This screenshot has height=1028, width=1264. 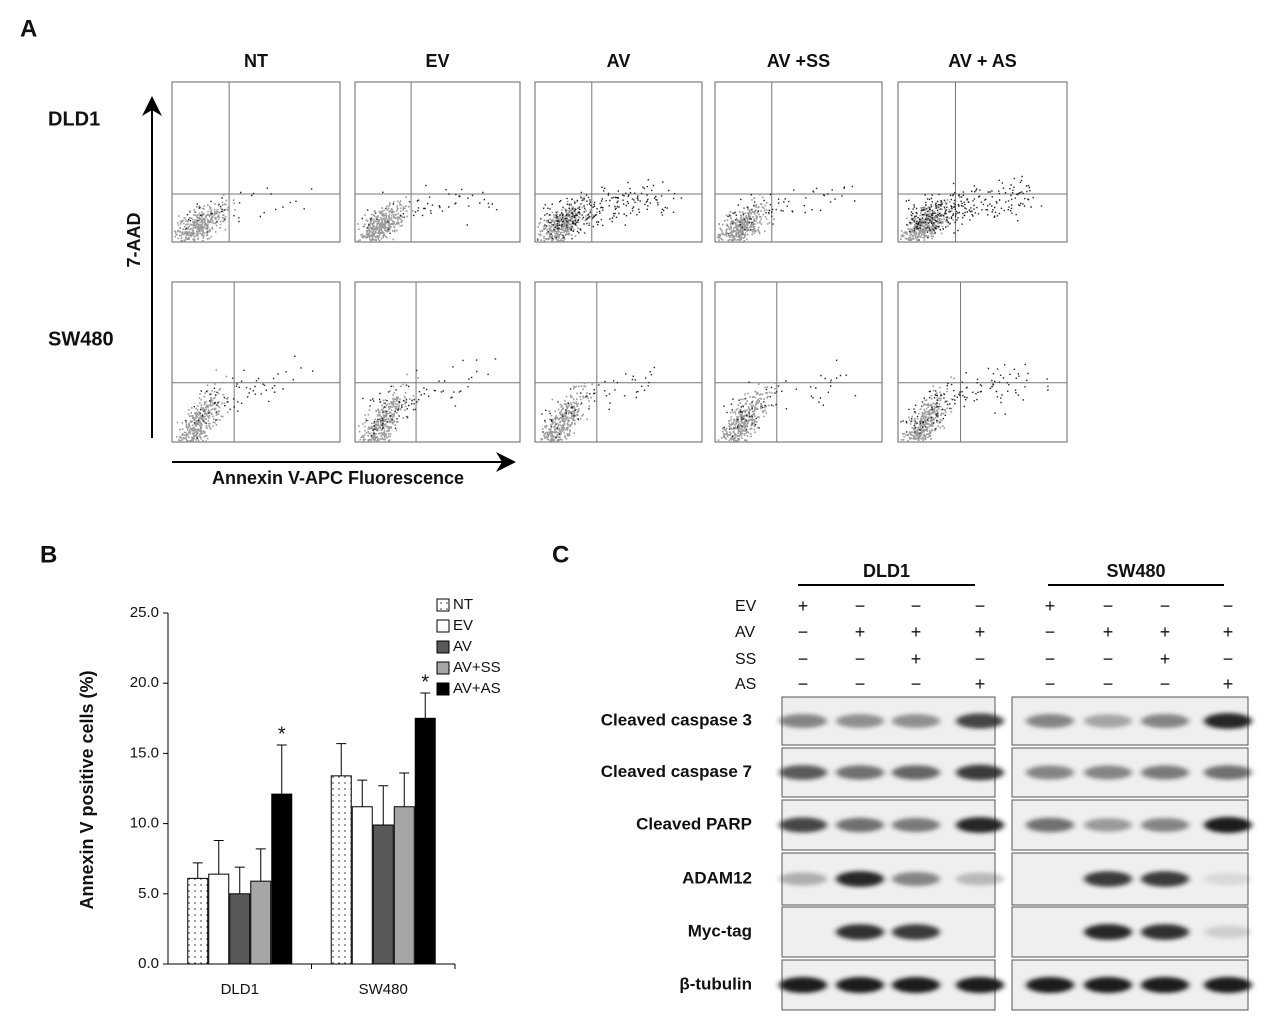 What do you see at coordinates (148, 893) in the screenshot?
I see `y-tick-label: 5.0` at bounding box center [148, 893].